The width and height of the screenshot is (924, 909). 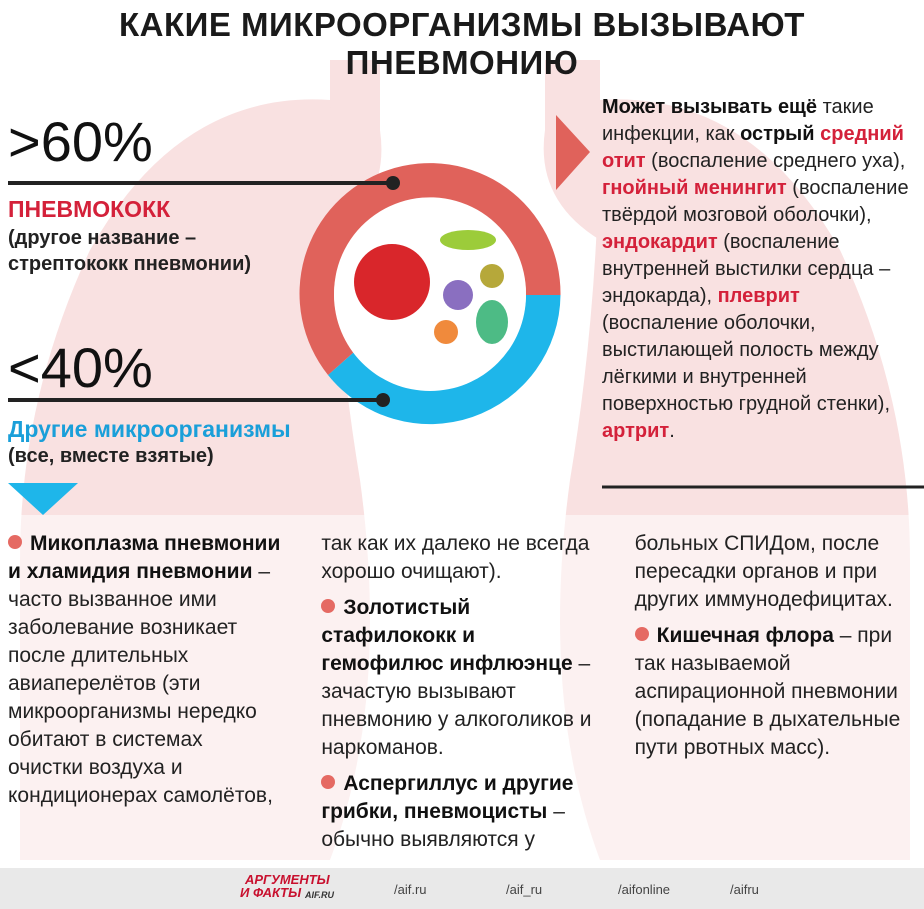 I want to click on blue-arrow, so click(x=43, y=499).